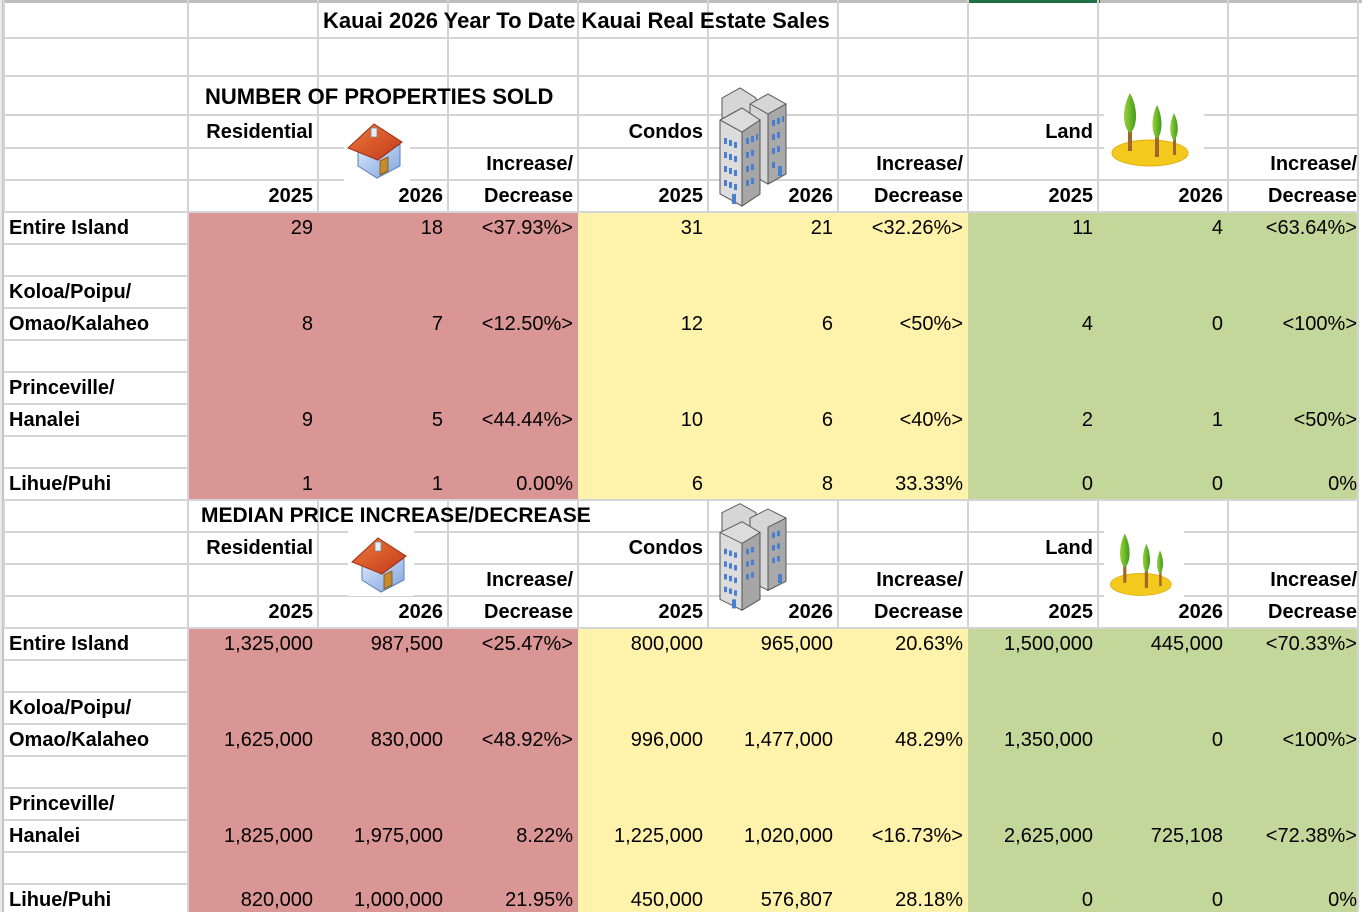 Image resolution: width=1362 pixels, height=916 pixels. Describe the element at coordinates (291, 196) in the screenshot. I see `sold-res-year-2025: 2025` at that location.